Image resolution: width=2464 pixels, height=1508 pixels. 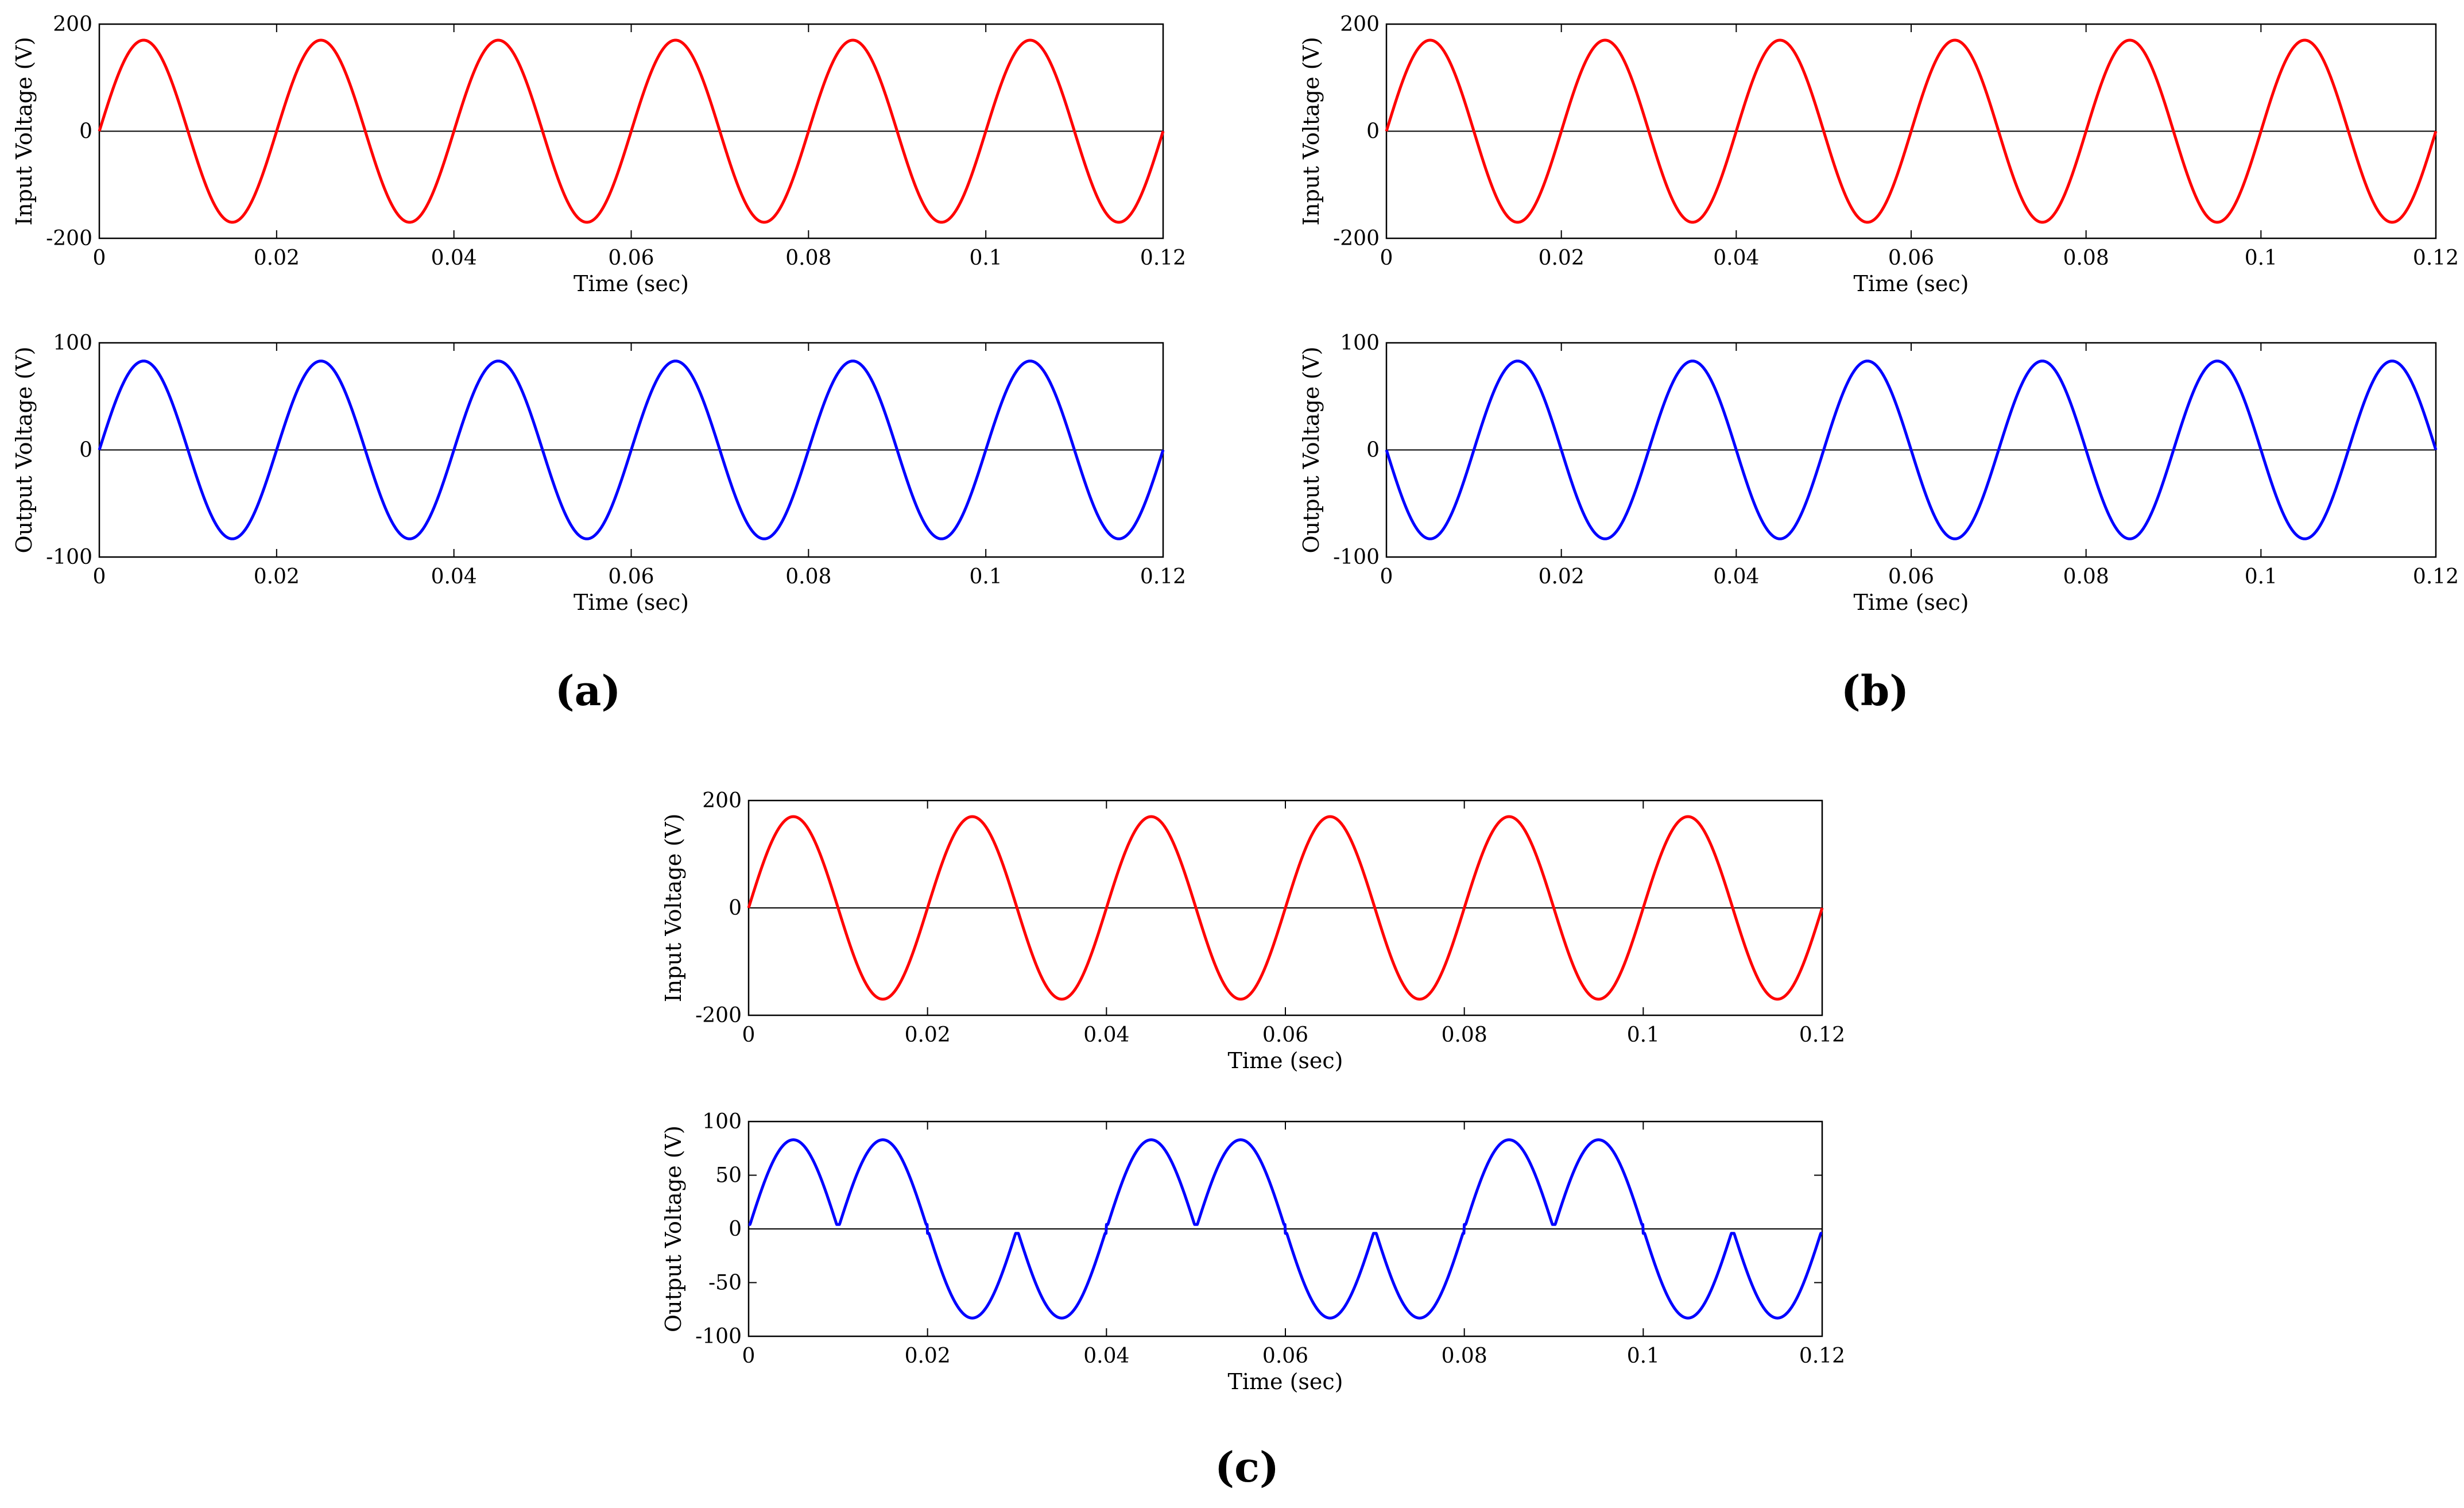 I want to click on y-tick-label: 50, so click(x=729, y=1176).